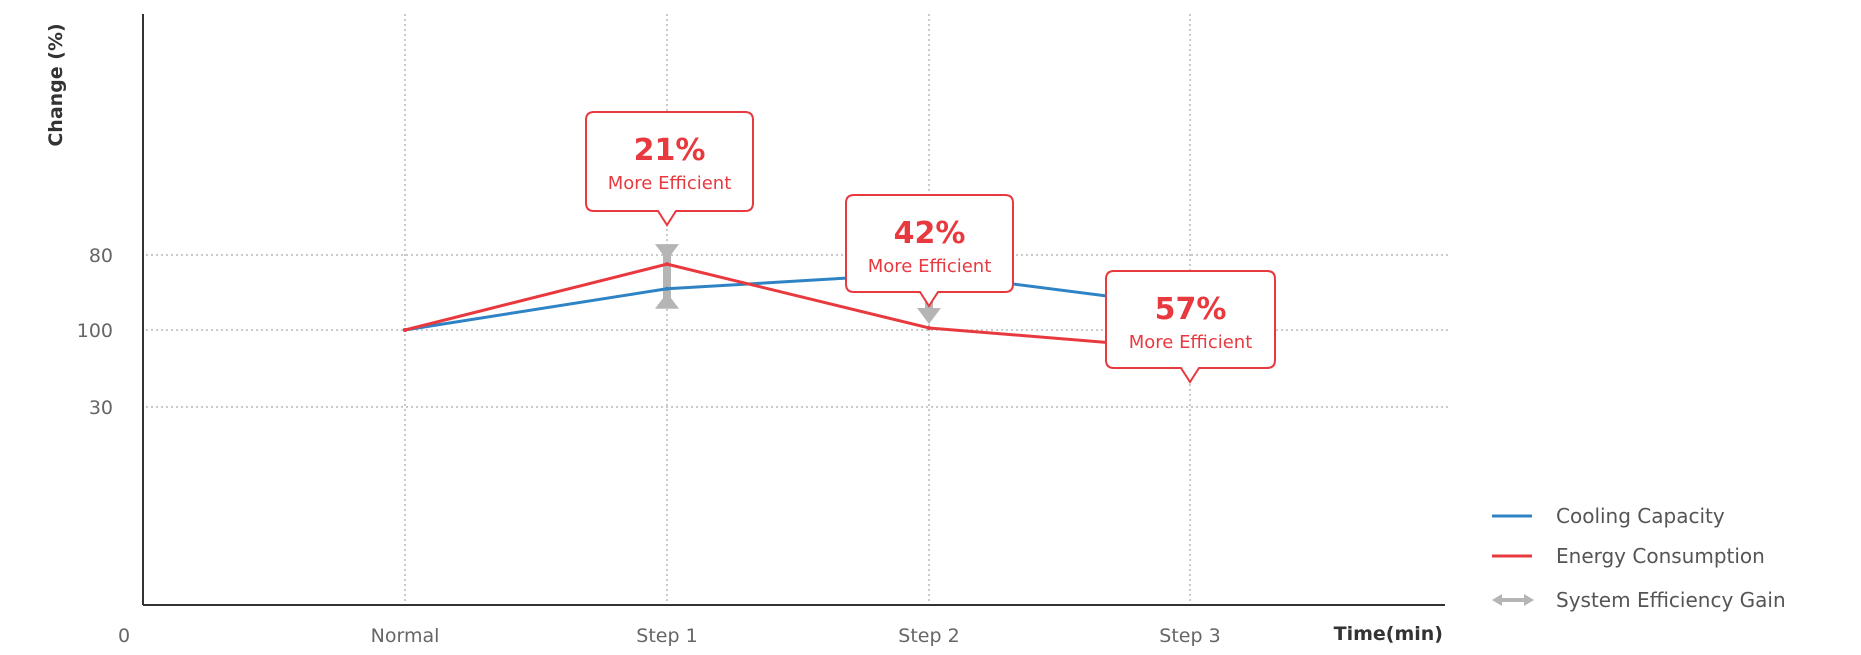  What do you see at coordinates (1191, 309) in the screenshot?
I see `callout-percent: 57%` at bounding box center [1191, 309].